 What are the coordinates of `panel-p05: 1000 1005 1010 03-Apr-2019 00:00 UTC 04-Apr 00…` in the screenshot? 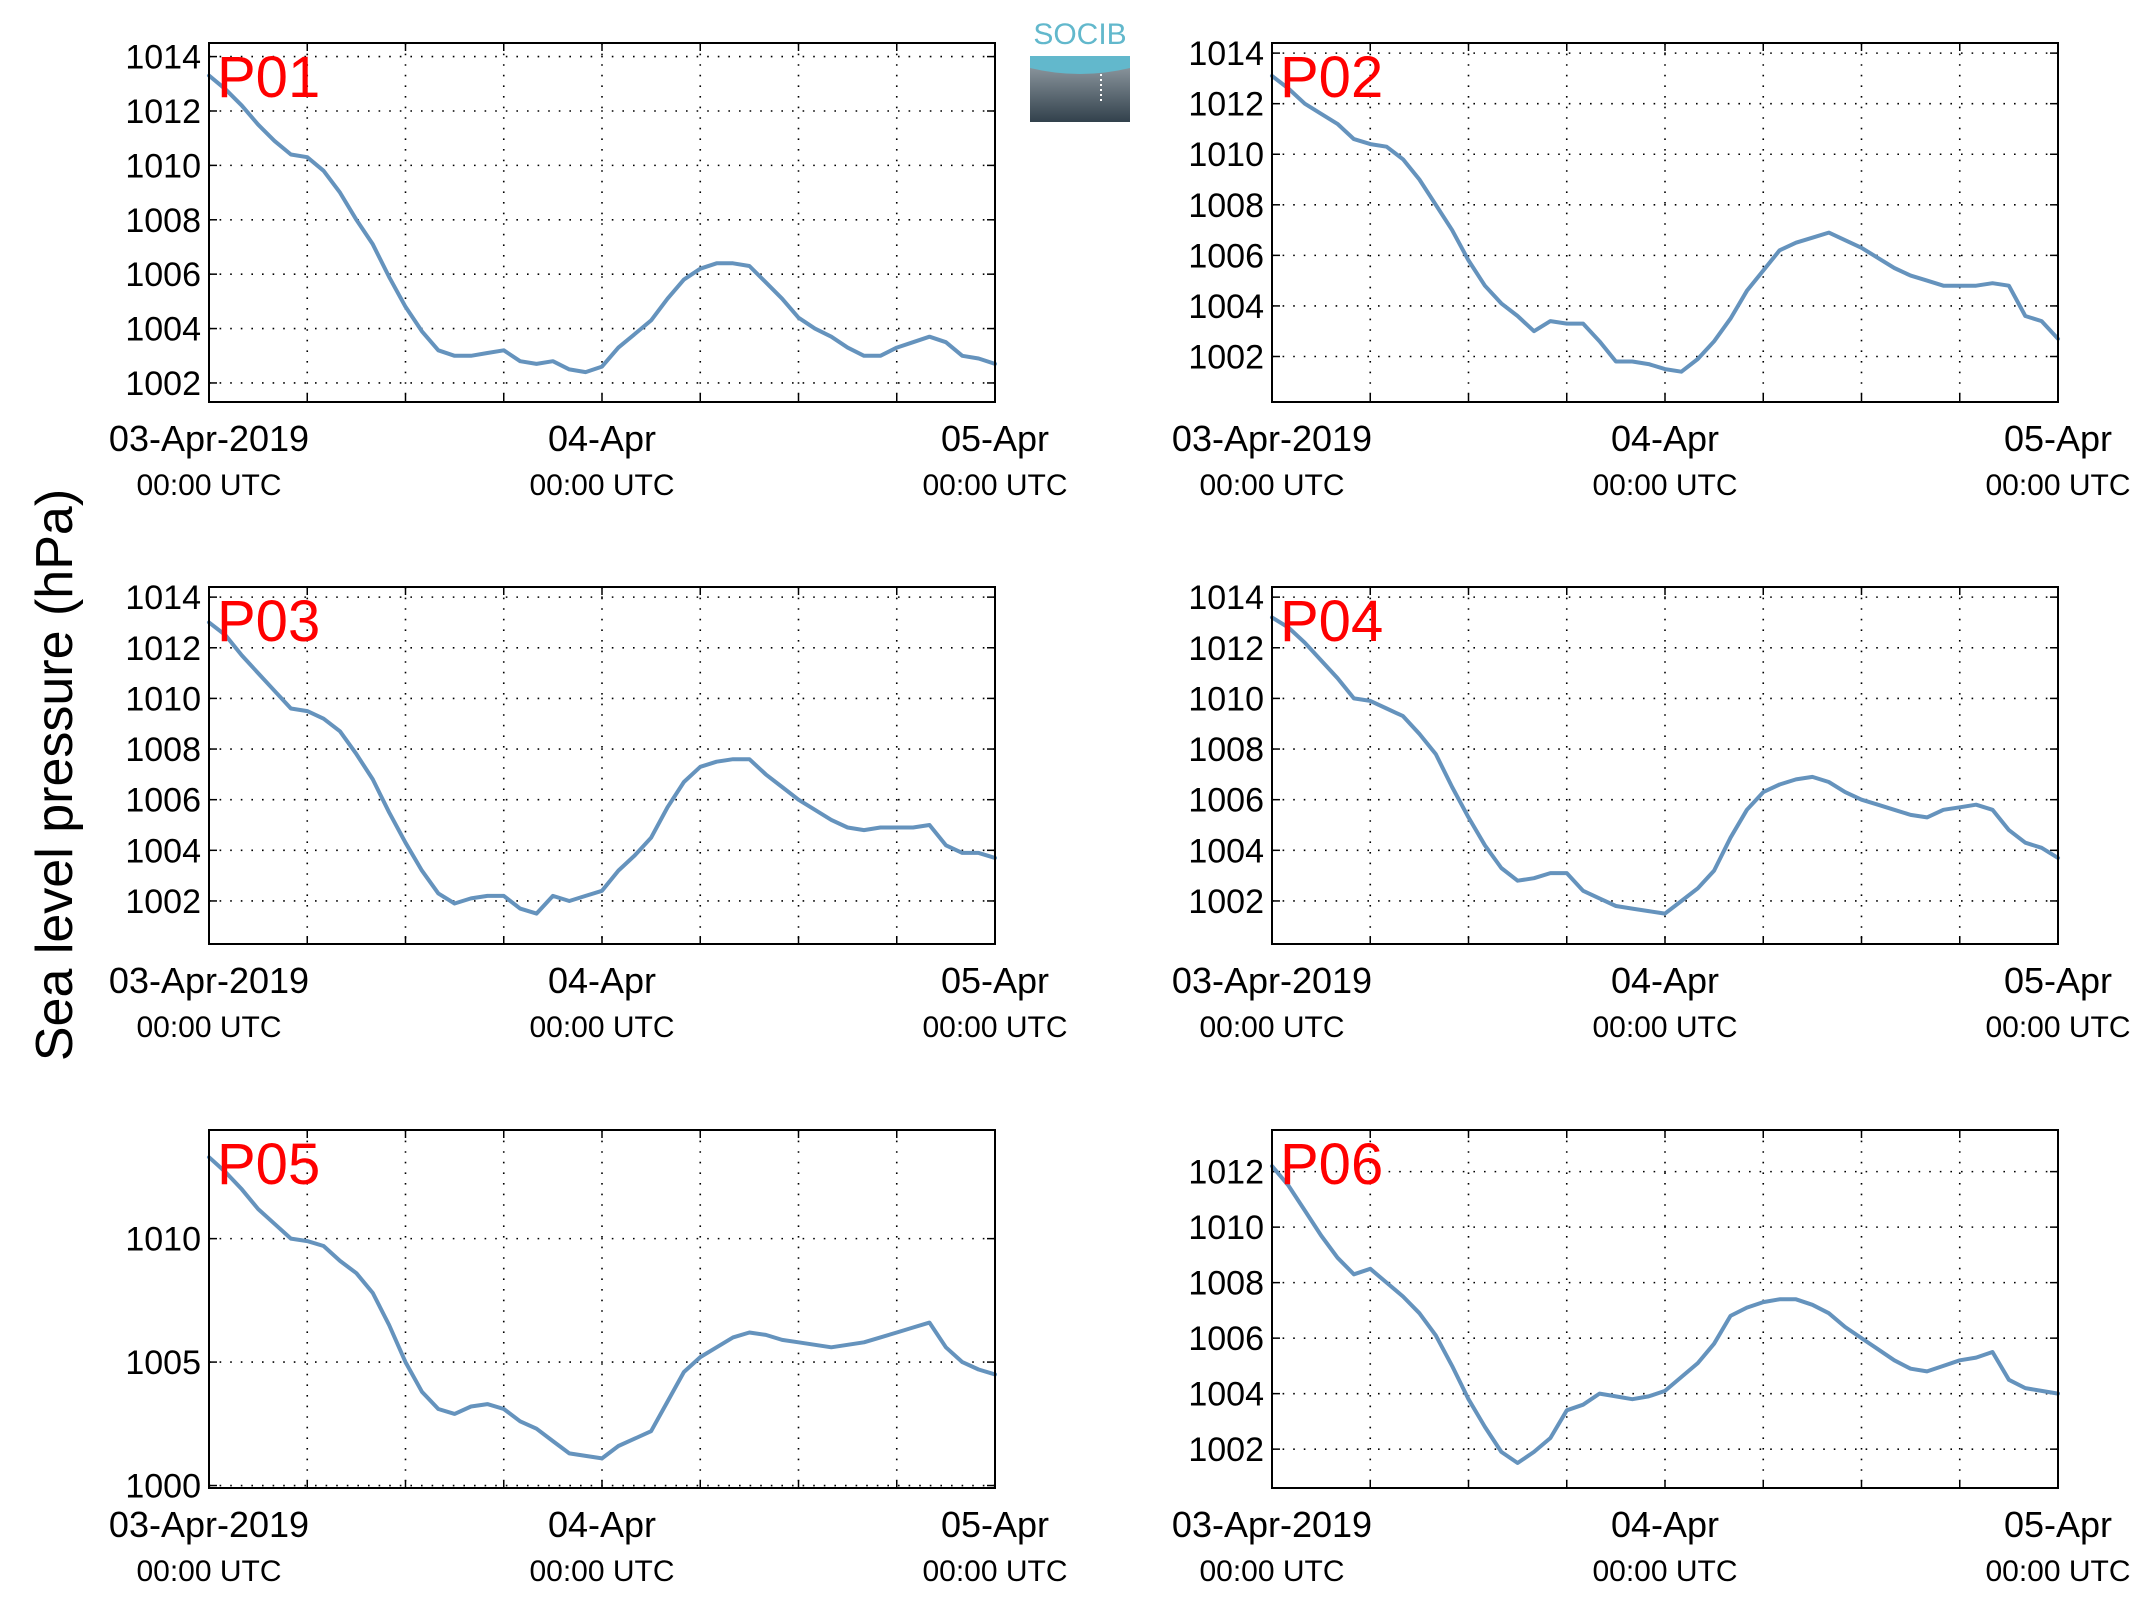 It's located at (588, 1358).